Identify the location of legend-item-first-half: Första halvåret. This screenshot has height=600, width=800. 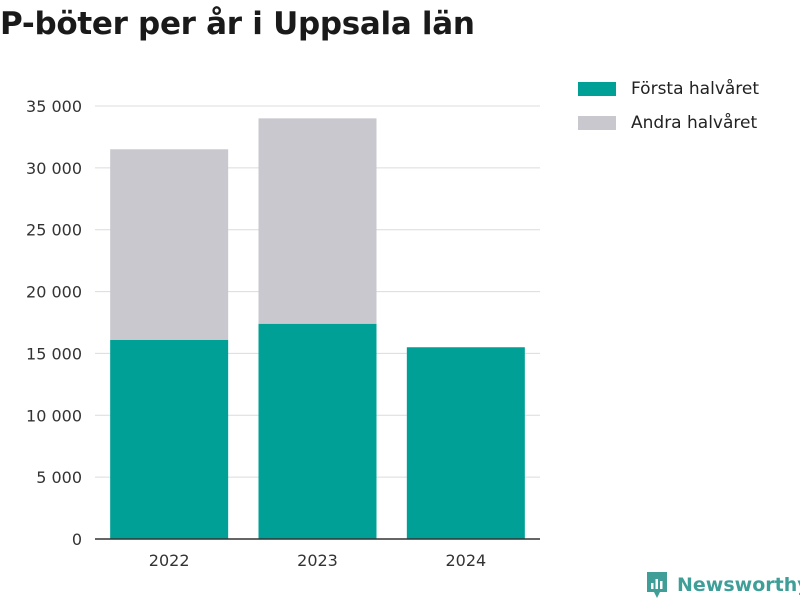
(668, 89).